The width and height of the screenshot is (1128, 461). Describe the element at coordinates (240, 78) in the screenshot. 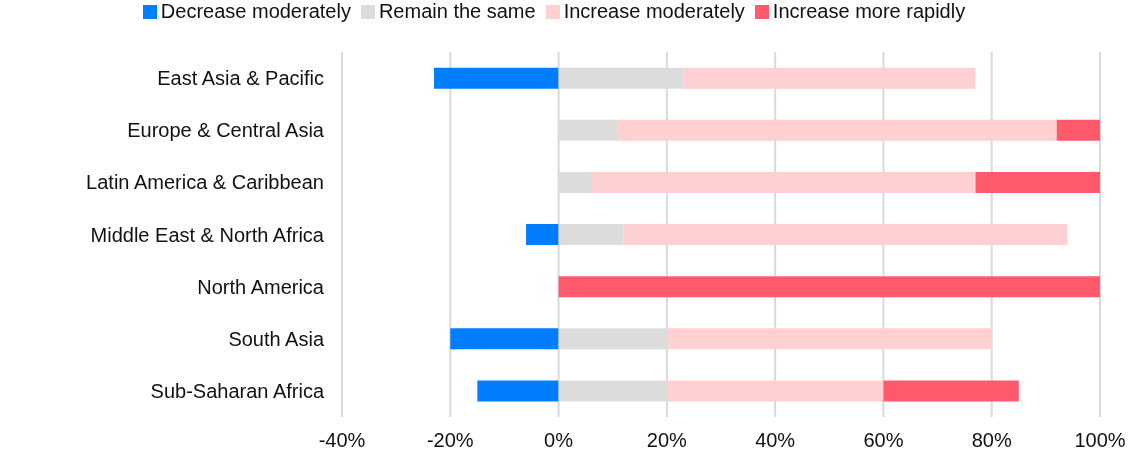

I see `y-tick-label: East Asia & Pacific` at that location.